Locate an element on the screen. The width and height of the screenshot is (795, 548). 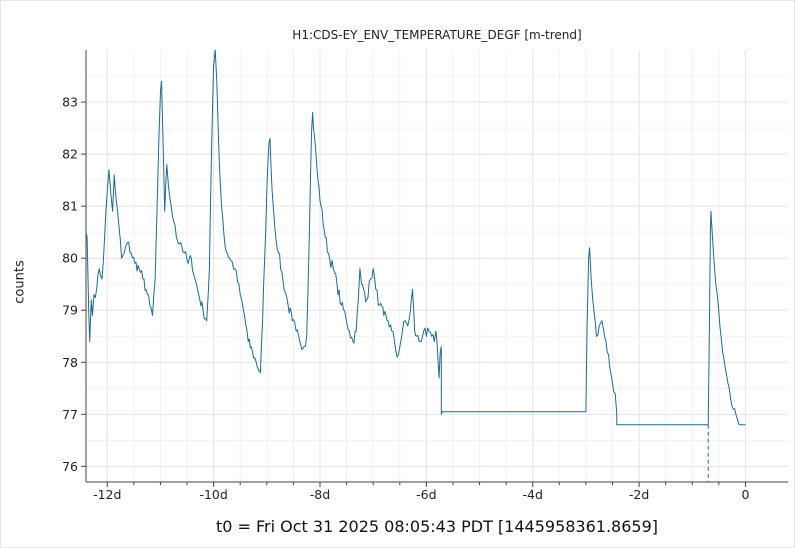
y-tick-label: 76 is located at coordinates (70, 466).